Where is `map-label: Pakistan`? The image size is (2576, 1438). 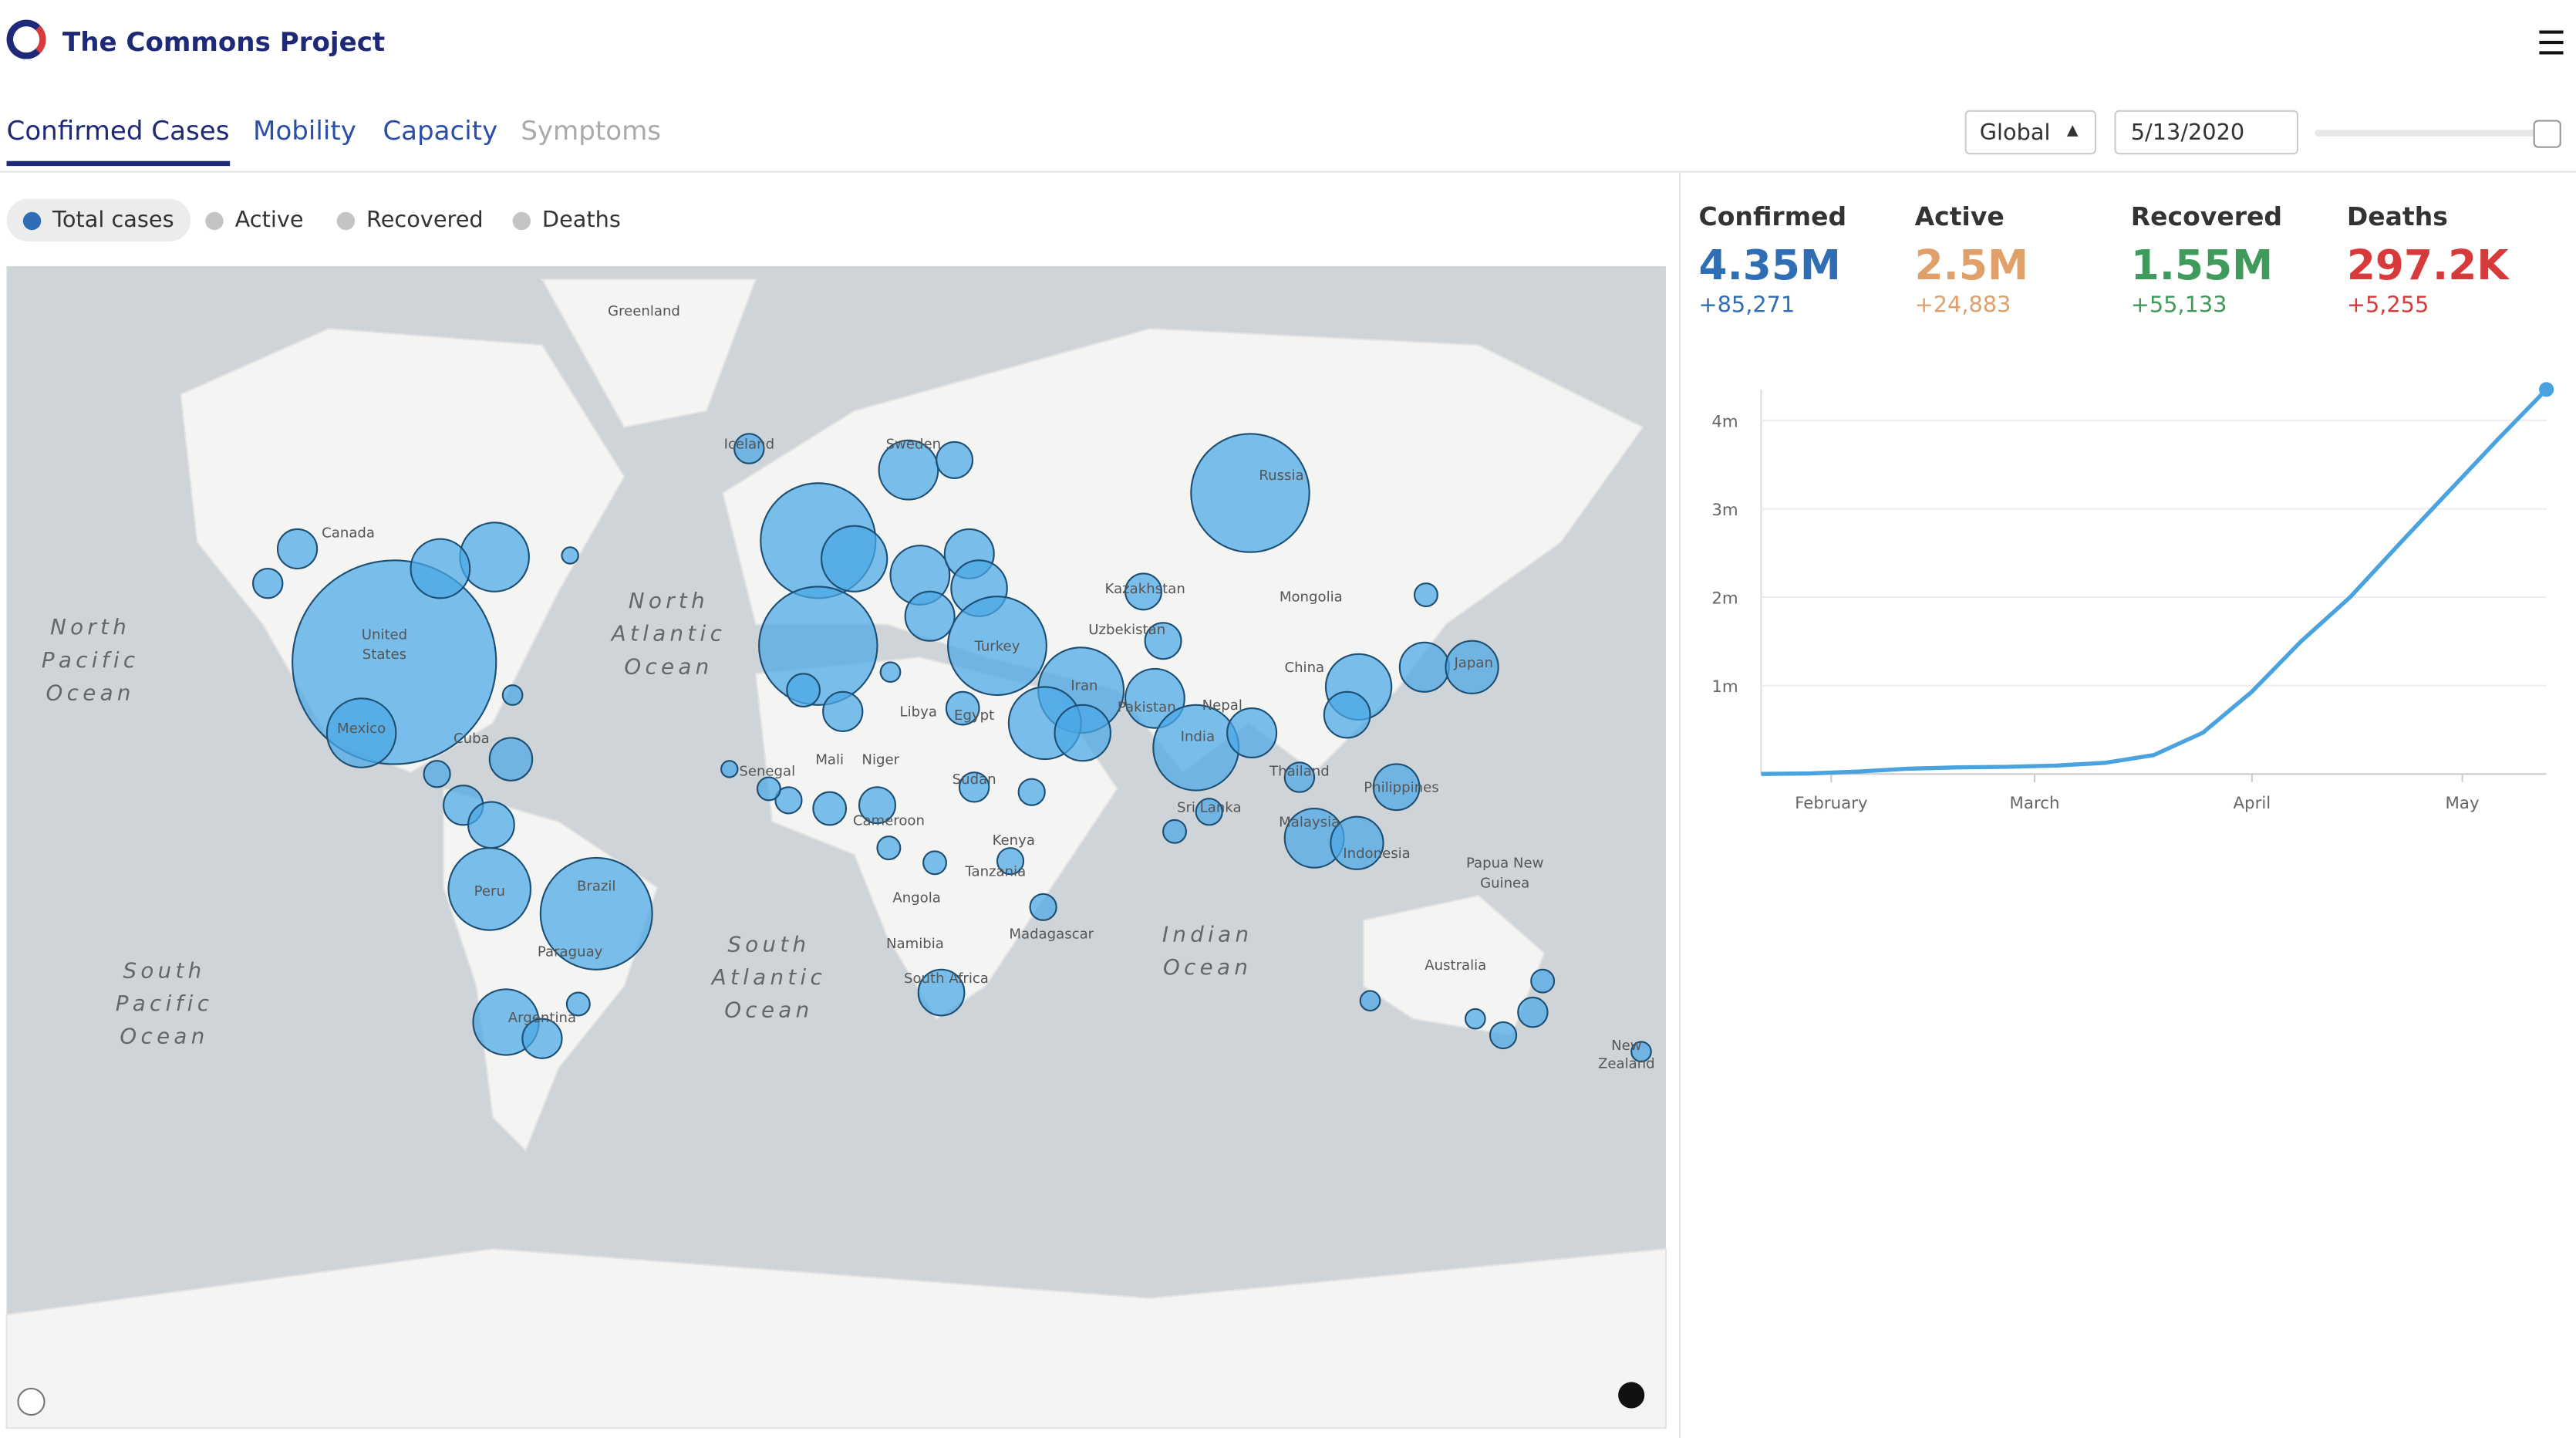 map-label: Pakistan is located at coordinates (1147, 707).